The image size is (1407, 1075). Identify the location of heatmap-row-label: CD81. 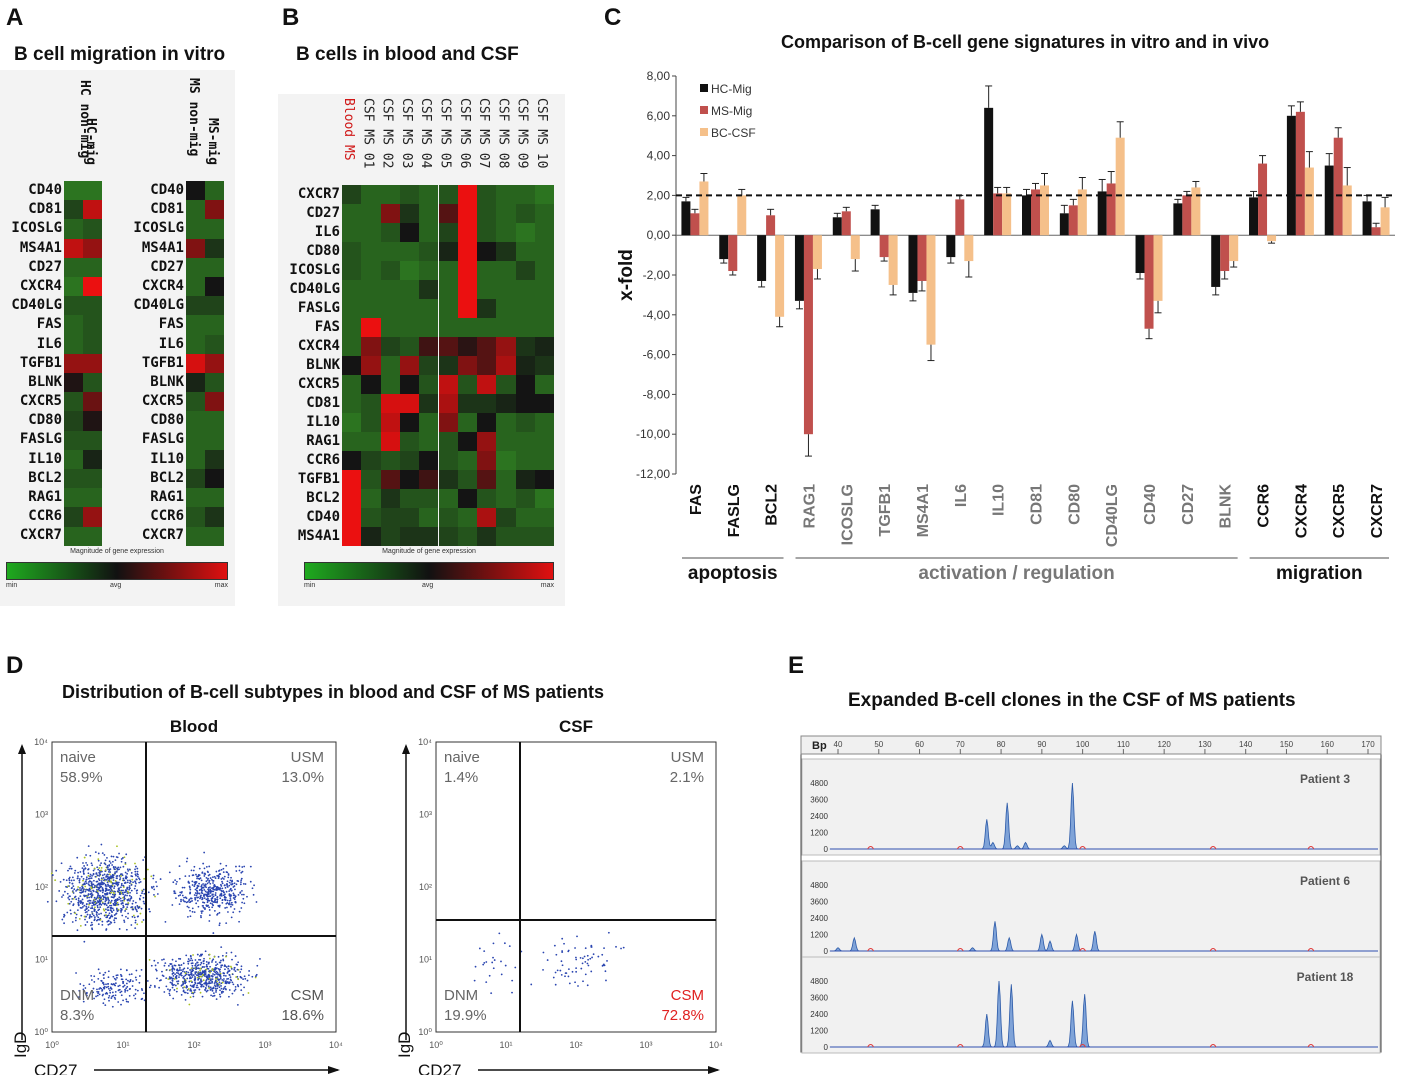
(323, 403).